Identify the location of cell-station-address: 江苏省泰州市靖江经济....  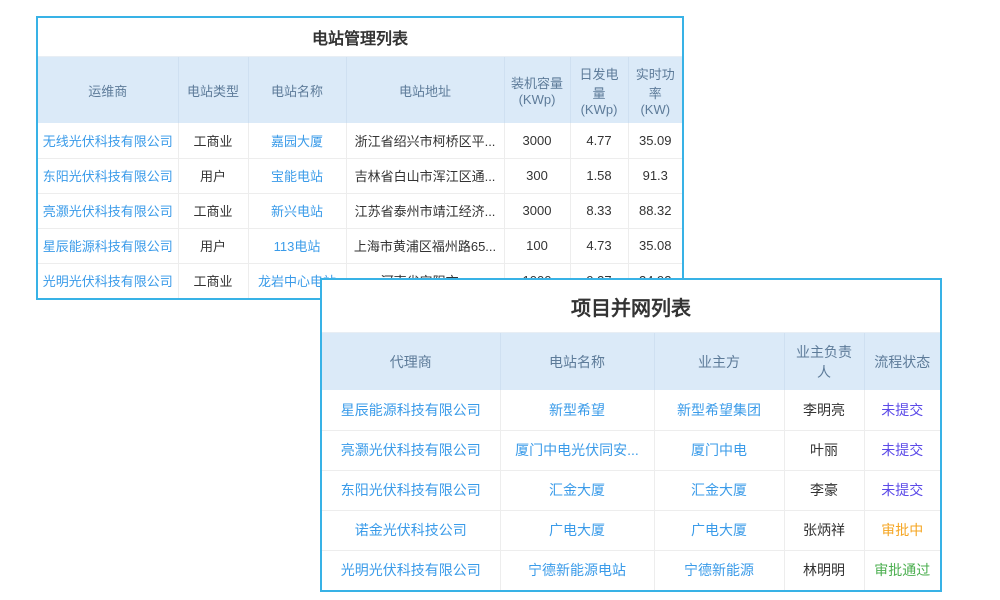
(425, 211).